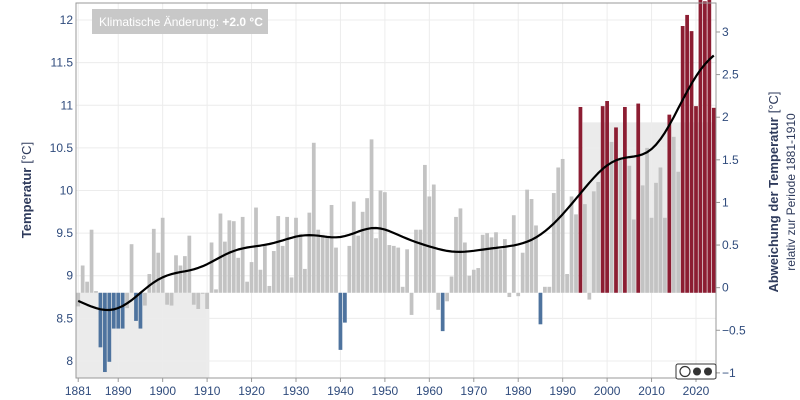 Image resolution: width=800 pixels, height=400 pixels. What do you see at coordinates (171, 299) in the screenshot?
I see `bar-1902` at bounding box center [171, 299].